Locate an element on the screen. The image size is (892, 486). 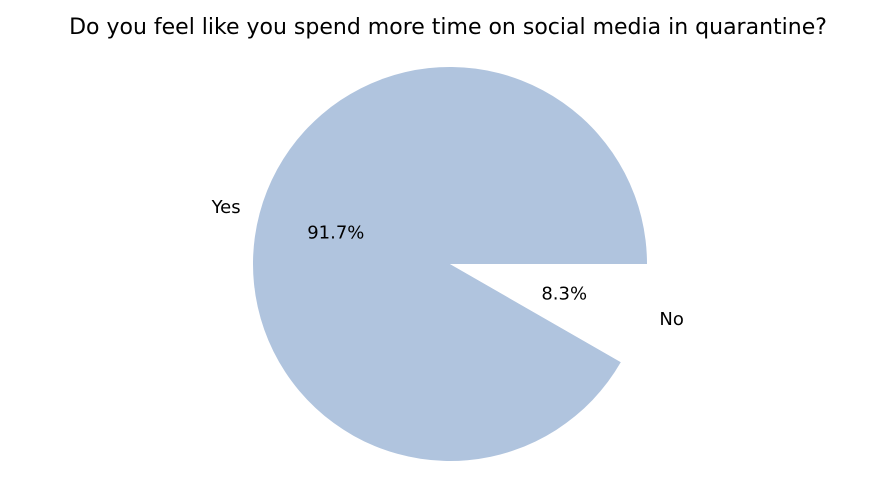
pie-labels: Yes 91.7% No 8.3% is located at coordinates (447, 263).